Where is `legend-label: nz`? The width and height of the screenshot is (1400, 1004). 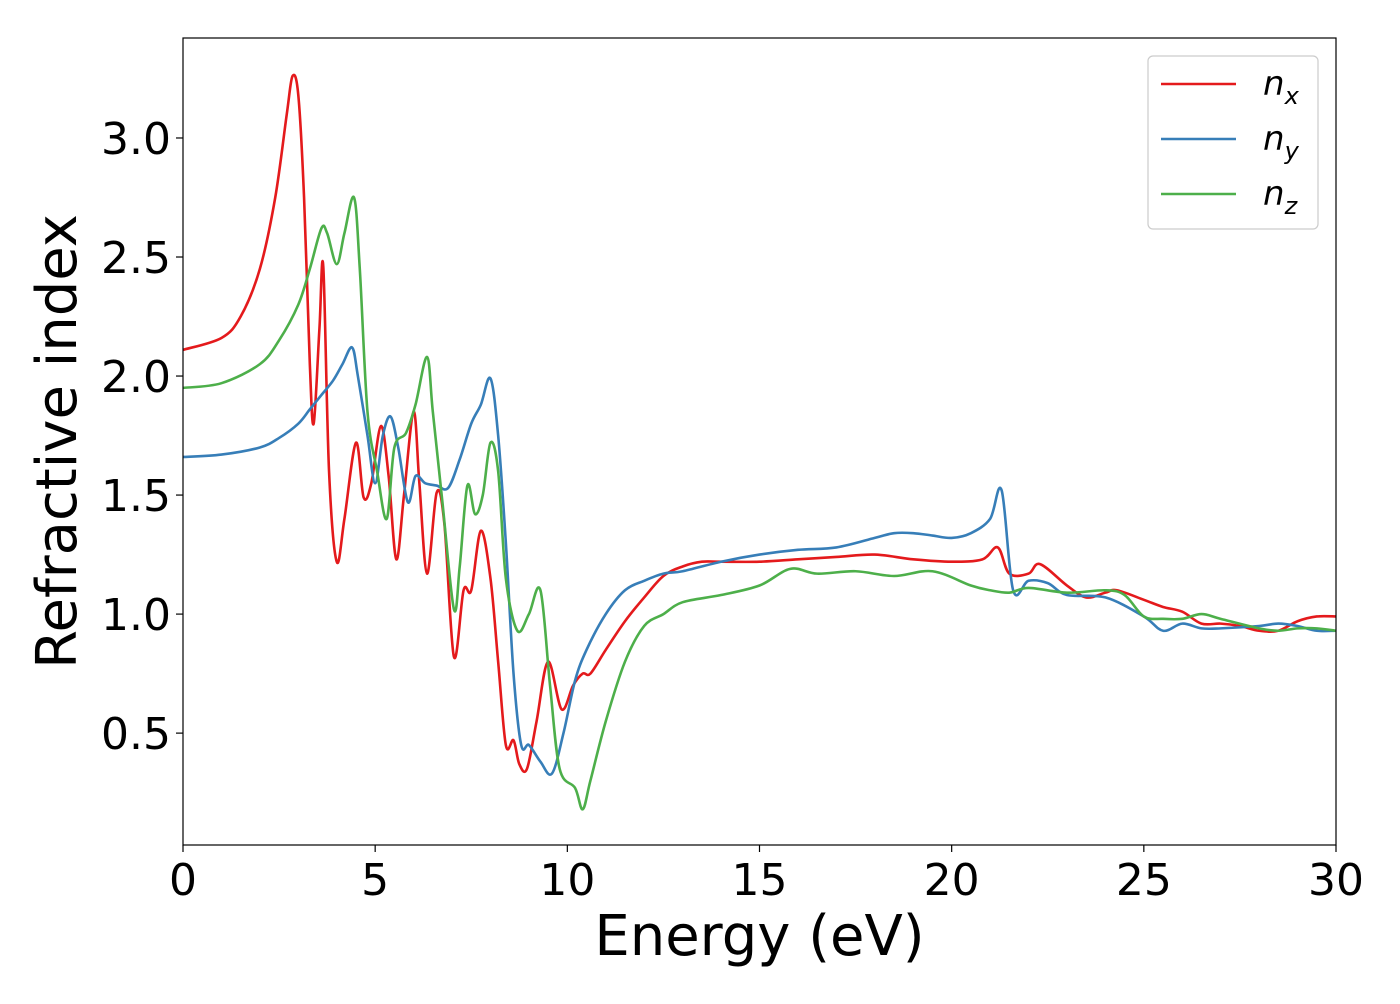
legend-label: nz is located at coordinates (1281, 197).